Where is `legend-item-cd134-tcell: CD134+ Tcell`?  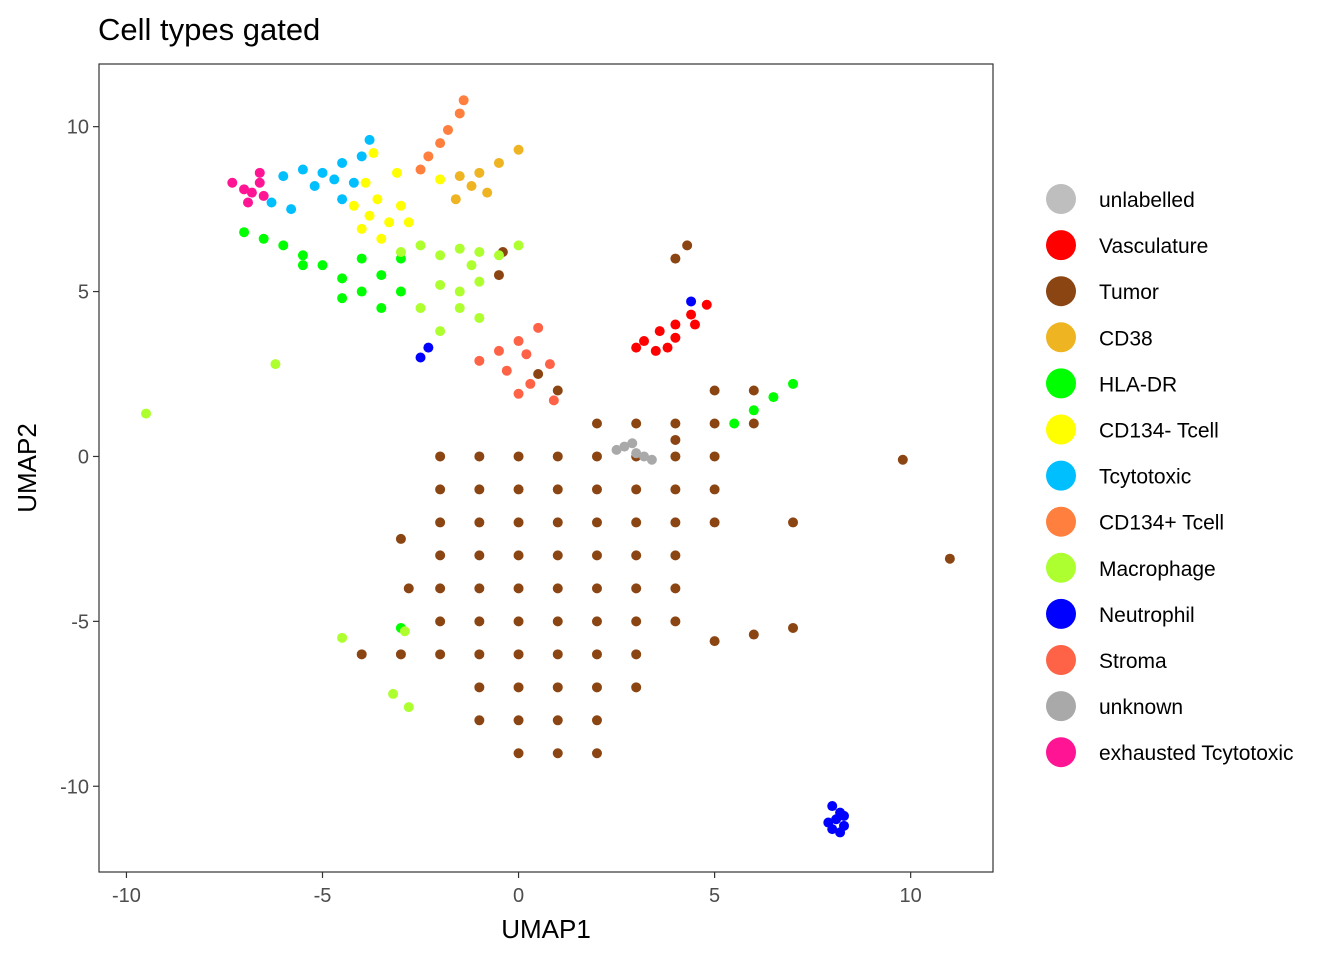
legend-item-cd134-tcell: CD134+ Tcell is located at coordinates (1135, 521).